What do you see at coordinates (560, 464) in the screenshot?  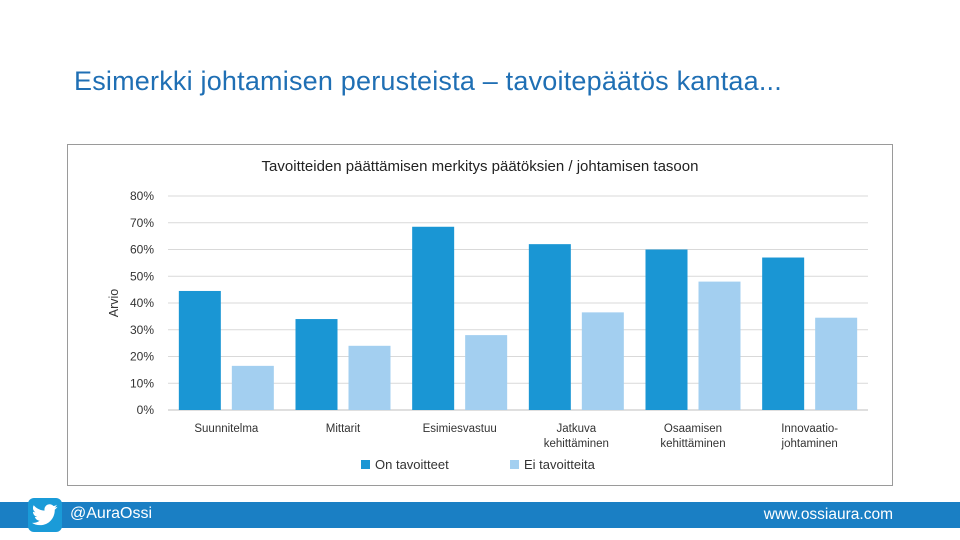 I see `legend-label: Ei tavoitteita` at bounding box center [560, 464].